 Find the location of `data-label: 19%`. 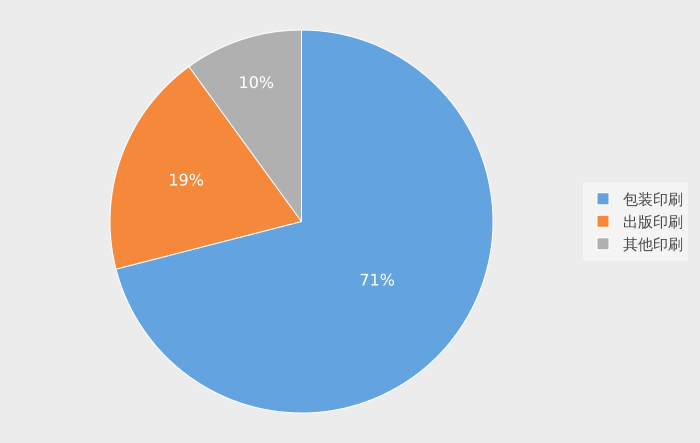

data-label: 19% is located at coordinates (186, 180).